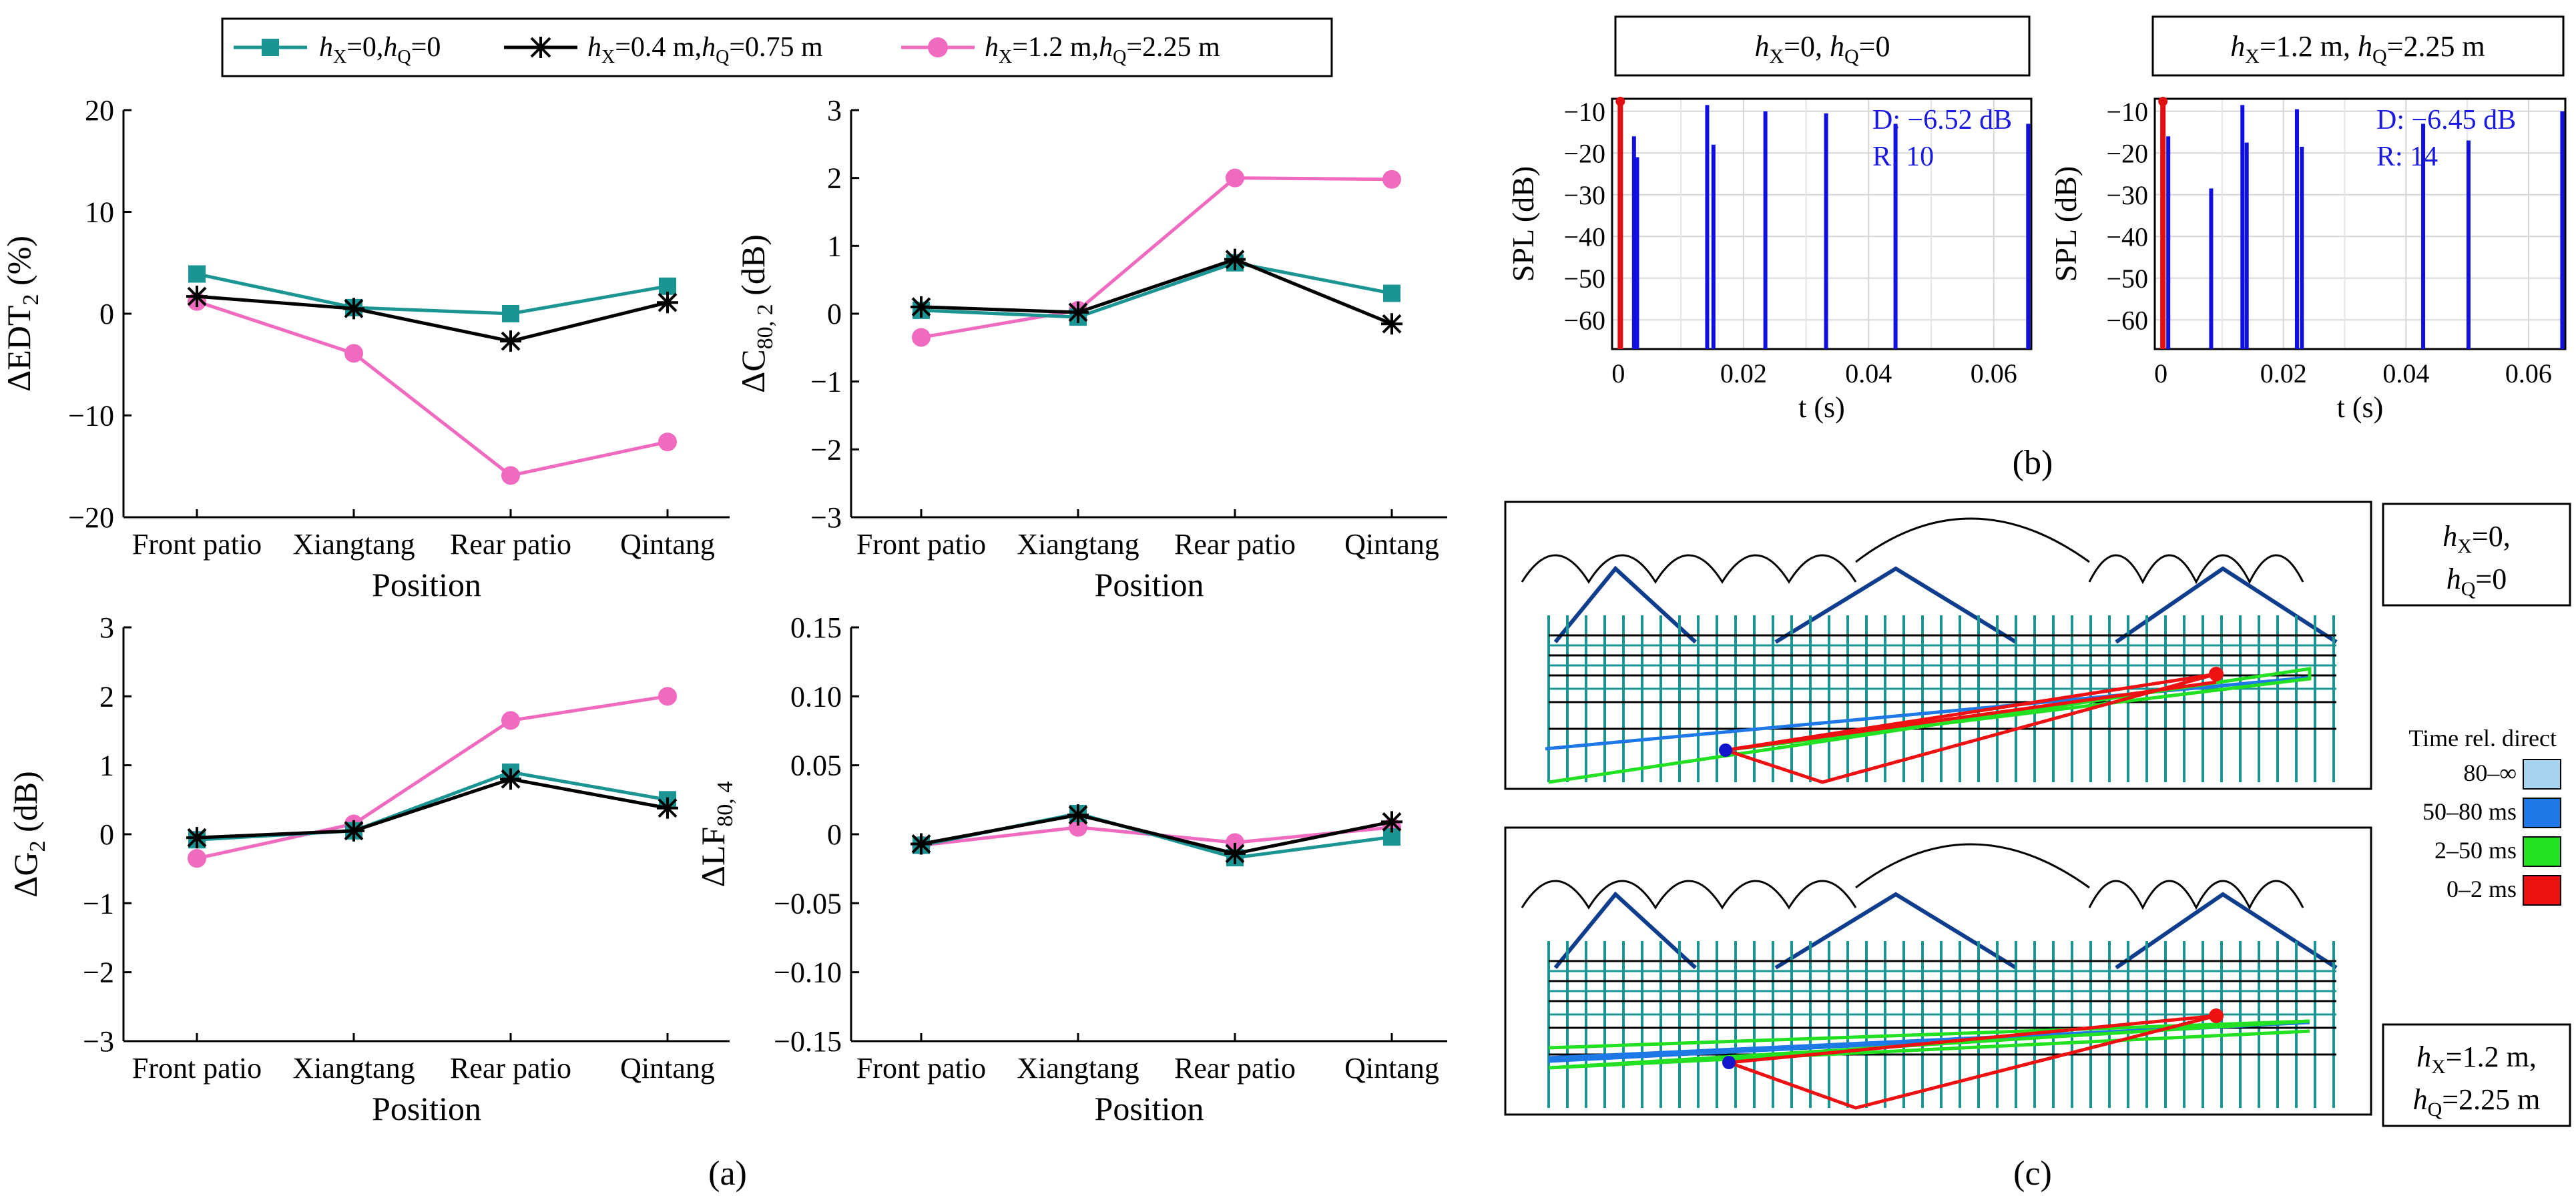 The image size is (2576, 1204). What do you see at coordinates (2476, 581) in the screenshot?
I see `svg-text: hQ=0` at bounding box center [2476, 581].